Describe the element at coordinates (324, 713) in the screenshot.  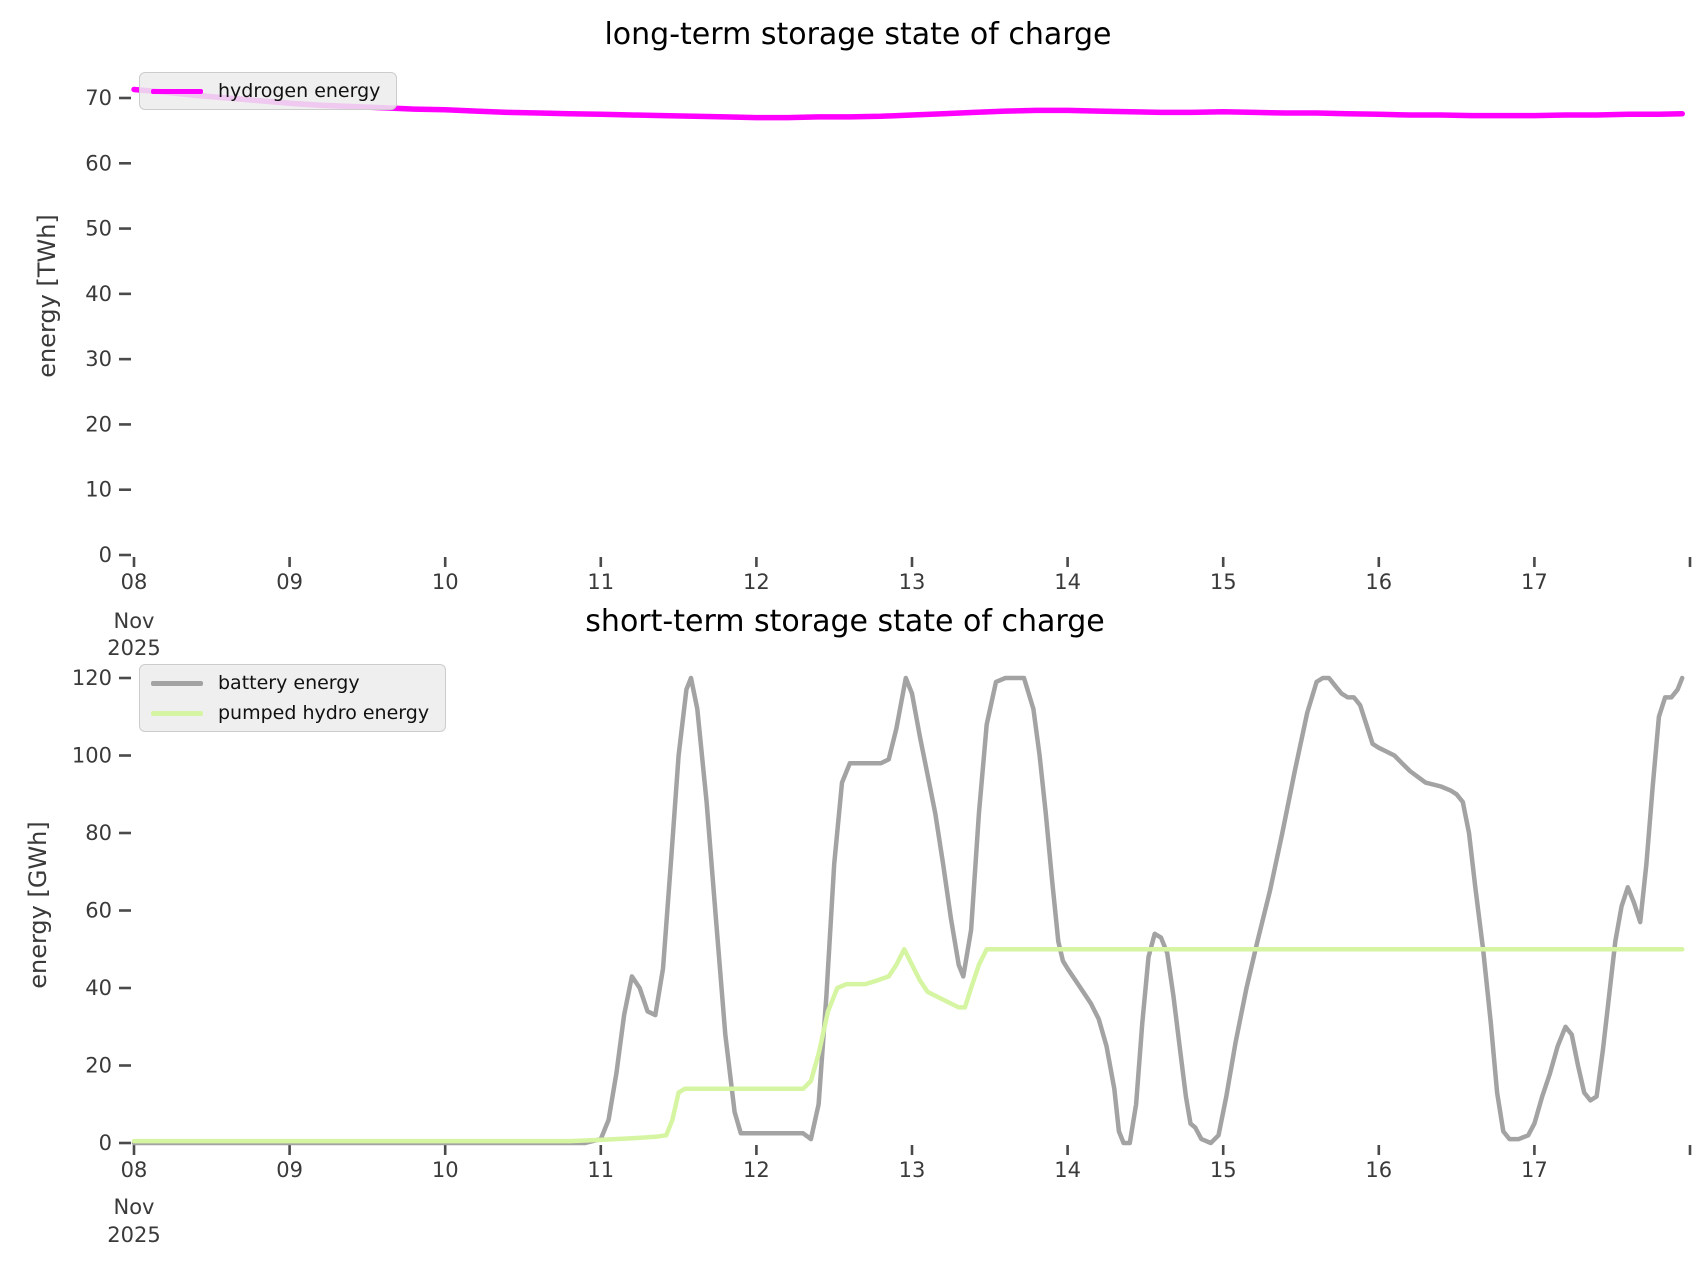
I see `legend-label-pumped-hydro: pumped hydro energy` at that location.